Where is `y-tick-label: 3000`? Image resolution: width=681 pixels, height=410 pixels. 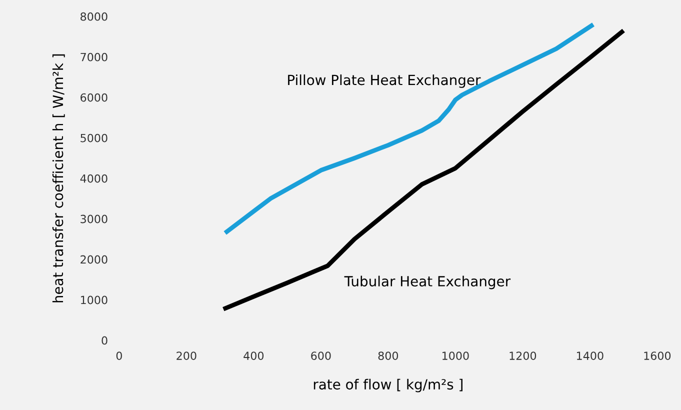
y-tick-label: 3000 is located at coordinates (94, 219).